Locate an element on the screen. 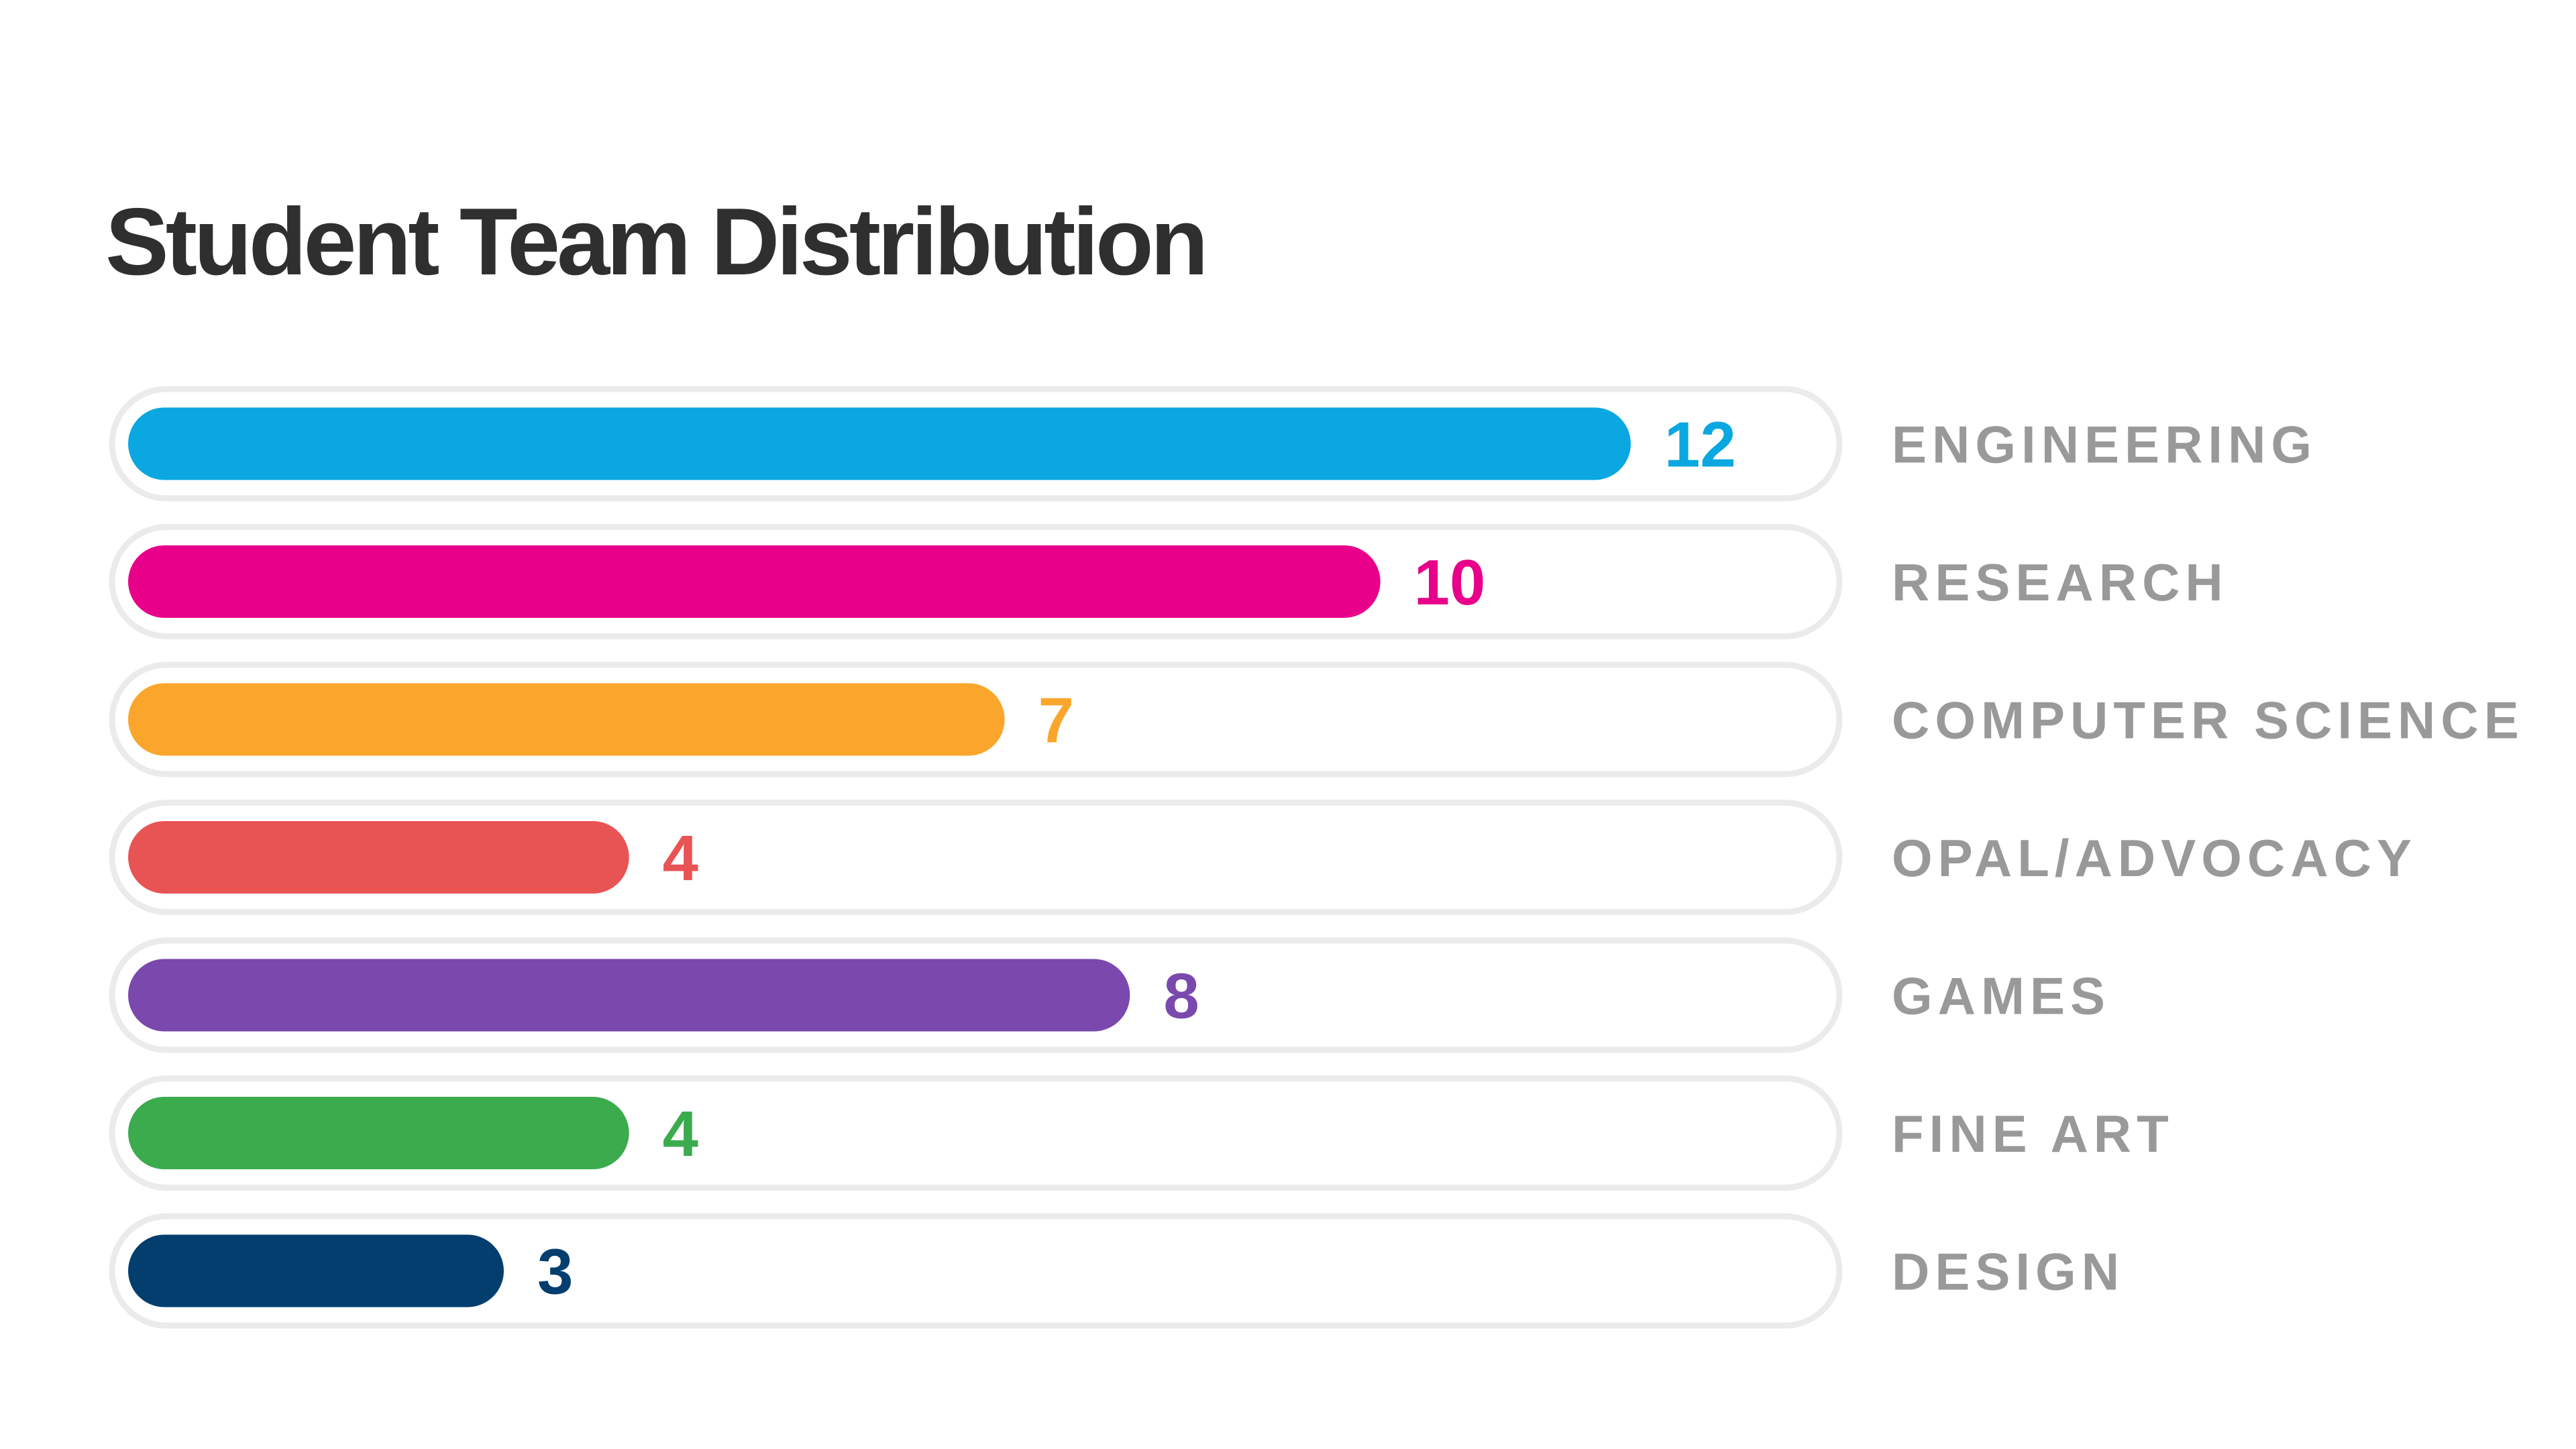 The image size is (2576, 1449). bar-row: 4 FINE ART is located at coordinates (1141, 1133).